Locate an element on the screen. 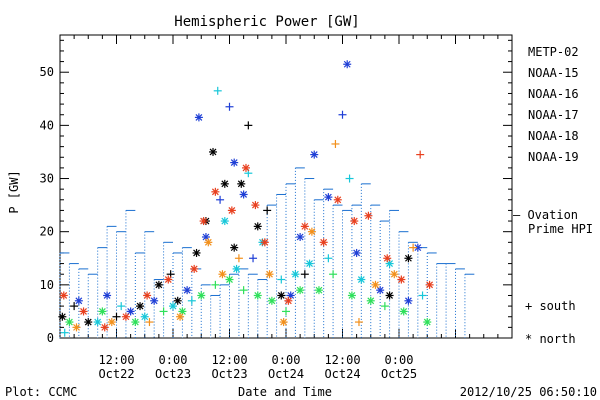  marker-legend-south: + south is located at coordinates (550, 306).